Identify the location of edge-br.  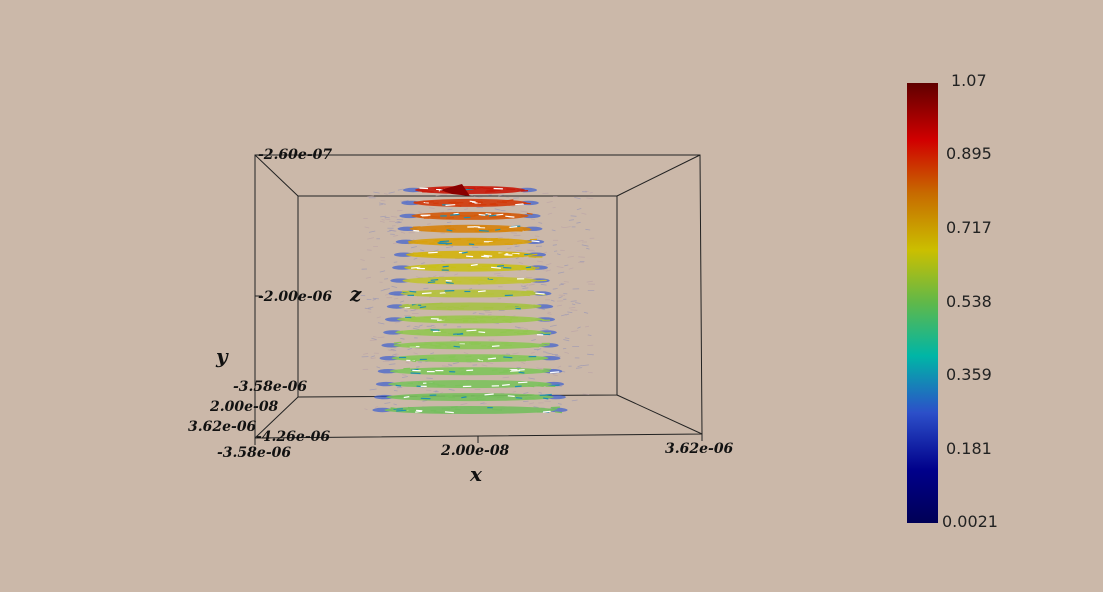
(659, 414).